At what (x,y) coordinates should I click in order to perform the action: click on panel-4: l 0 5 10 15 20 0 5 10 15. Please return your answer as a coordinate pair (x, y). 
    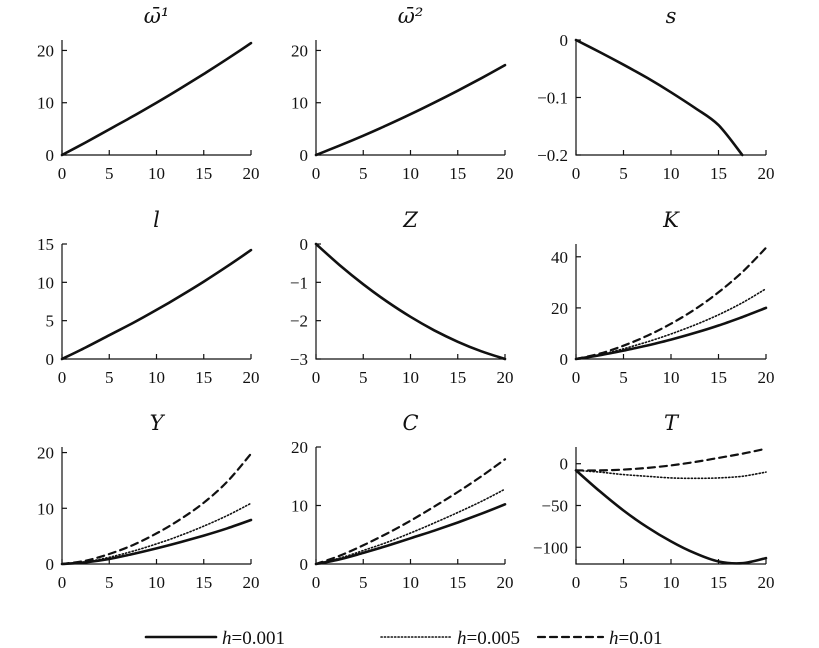
    Looking at the image, I should click on (148, 297).